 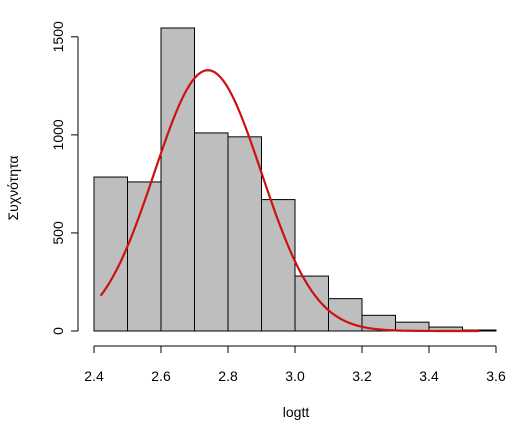 I want to click on x-tick-label-4: 3.2, so click(x=362, y=376).